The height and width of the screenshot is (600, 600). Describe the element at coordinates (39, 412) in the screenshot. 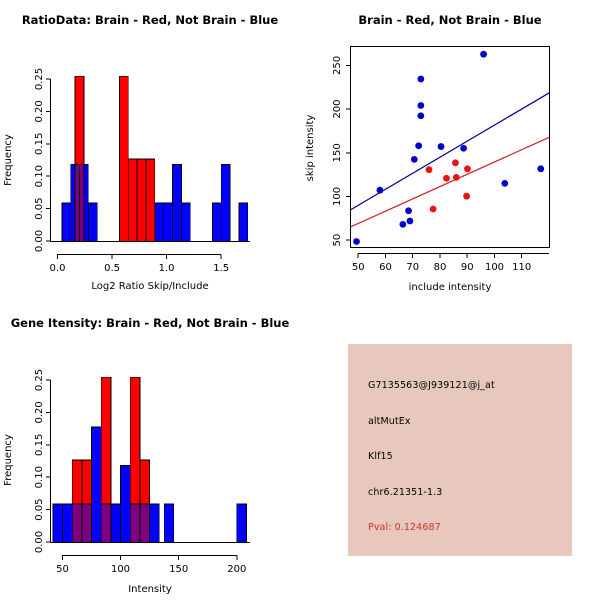

I see `gene-ytick-4: 0.20` at that location.